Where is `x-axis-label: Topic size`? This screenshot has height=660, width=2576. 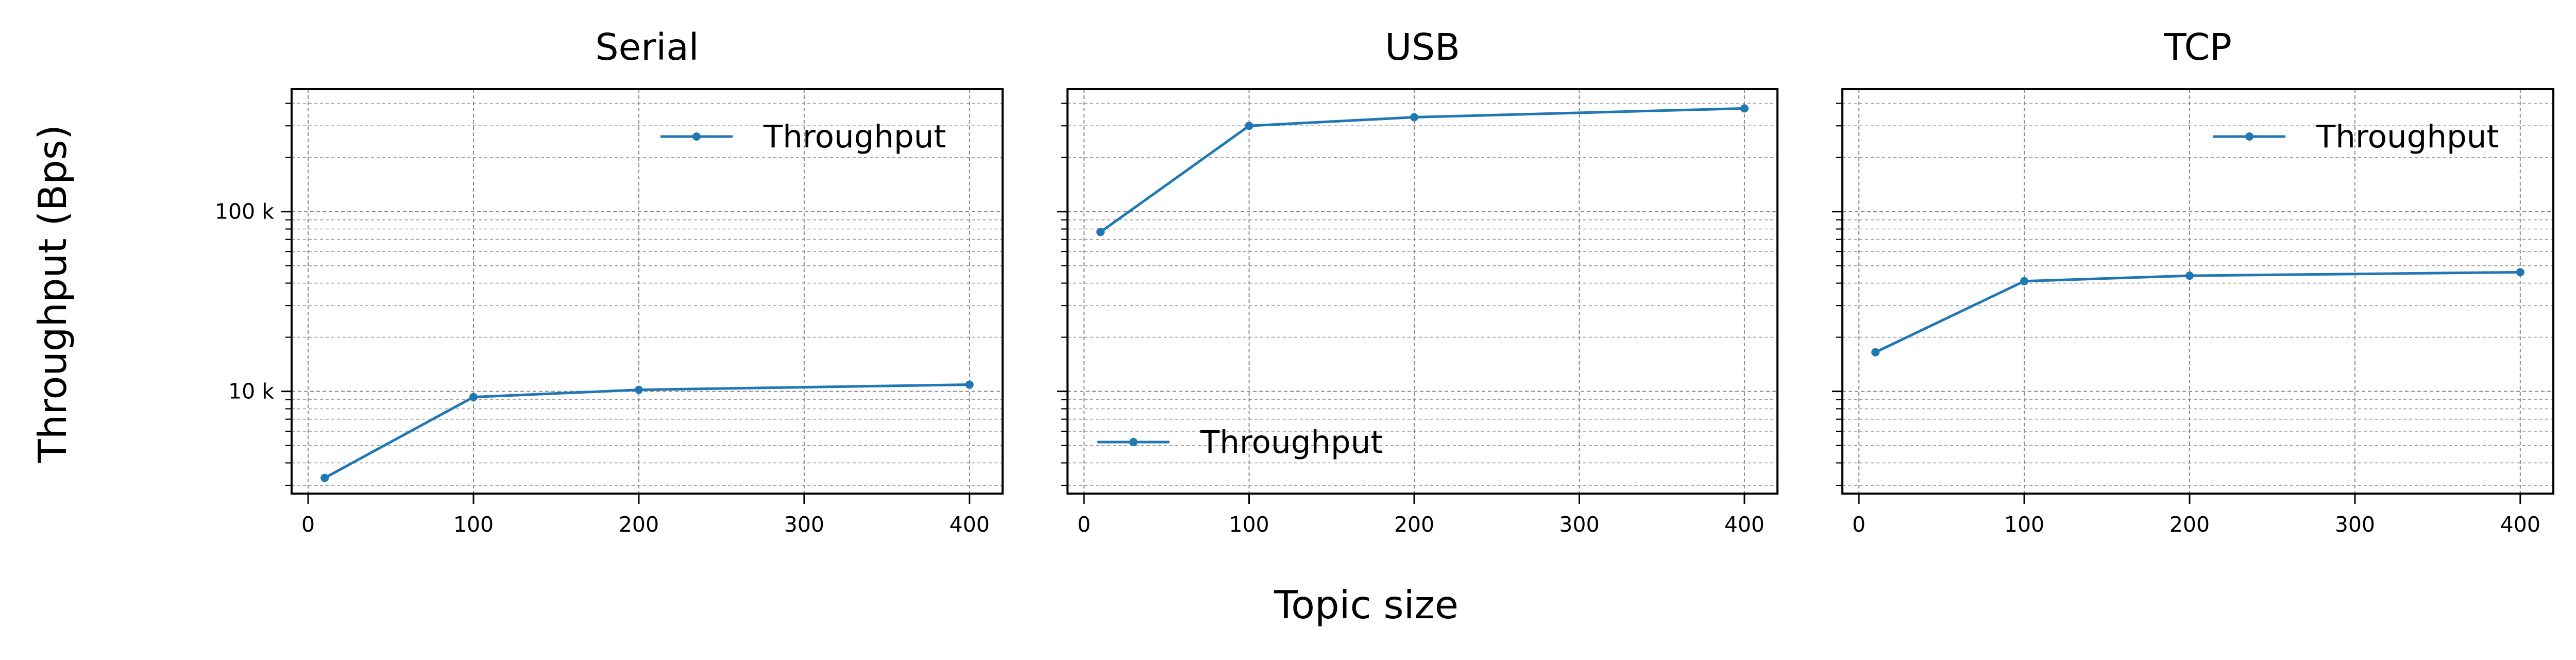 x-axis-label: Topic size is located at coordinates (1366, 605).